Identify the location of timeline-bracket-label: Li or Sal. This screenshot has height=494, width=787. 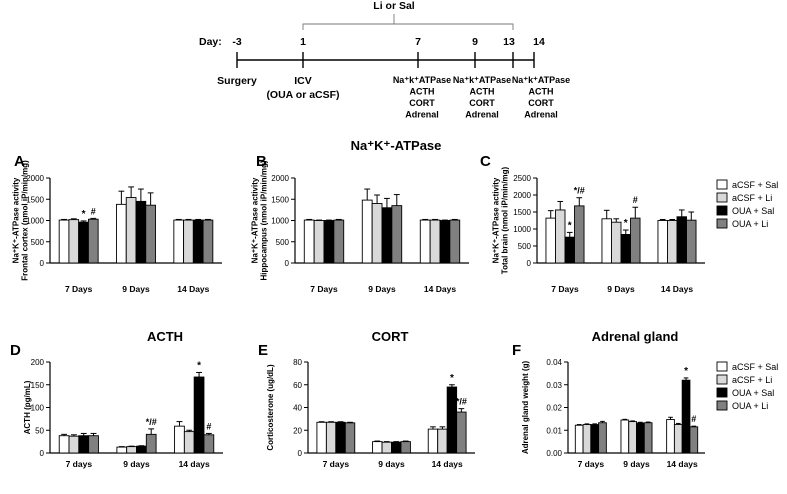
(394, 6).